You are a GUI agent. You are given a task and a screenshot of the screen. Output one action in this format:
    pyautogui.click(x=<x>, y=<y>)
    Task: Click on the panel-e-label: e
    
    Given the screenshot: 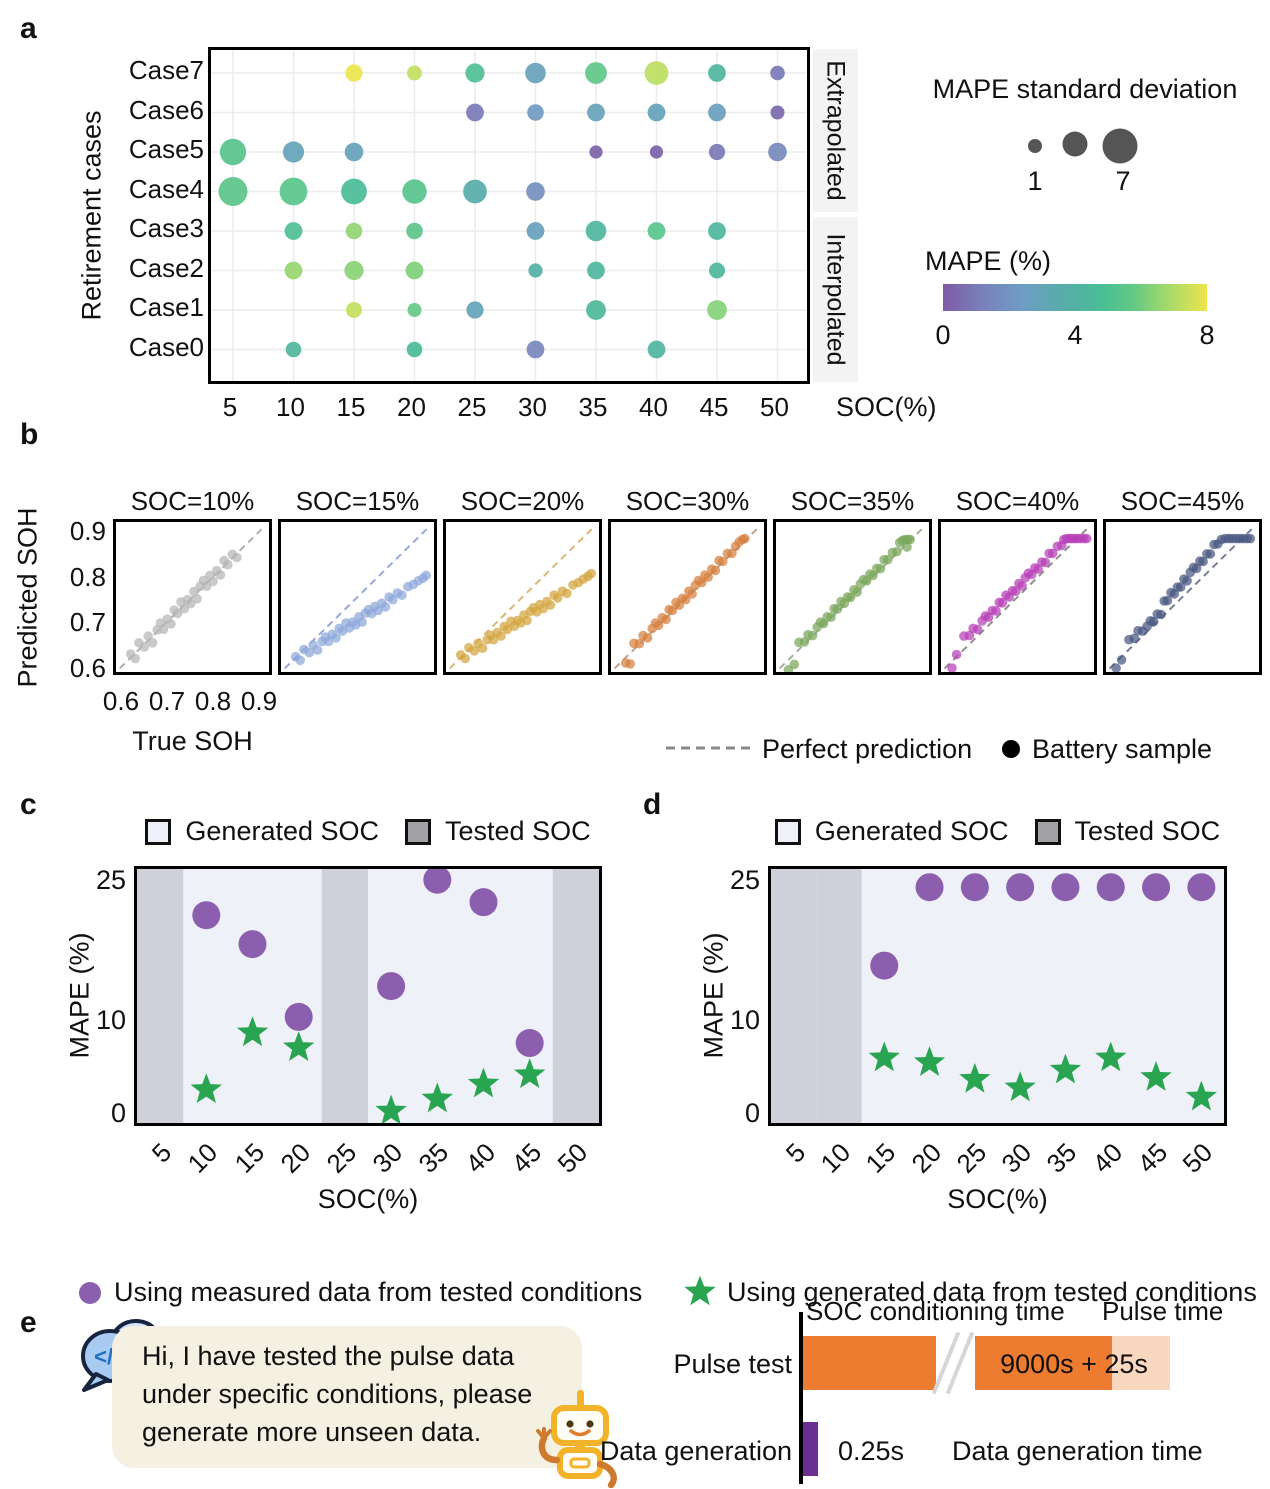 What is the action you would take?
    pyautogui.click(x=28, y=1322)
    